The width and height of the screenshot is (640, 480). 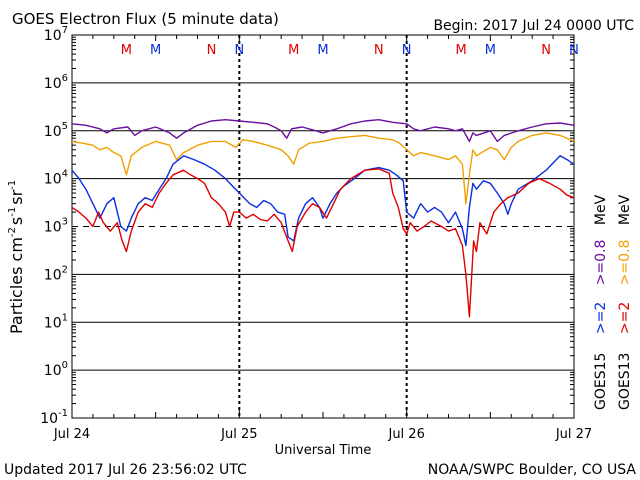 I want to click on legend-goes13-ge08: >=0.8, so click(x=625, y=263).